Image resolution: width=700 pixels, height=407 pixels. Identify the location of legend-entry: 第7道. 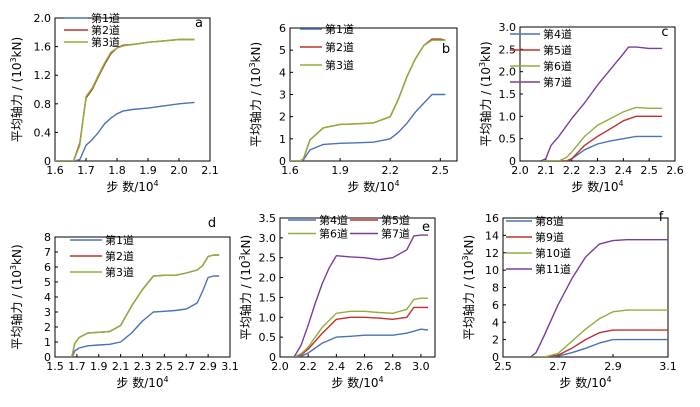
(557, 82).